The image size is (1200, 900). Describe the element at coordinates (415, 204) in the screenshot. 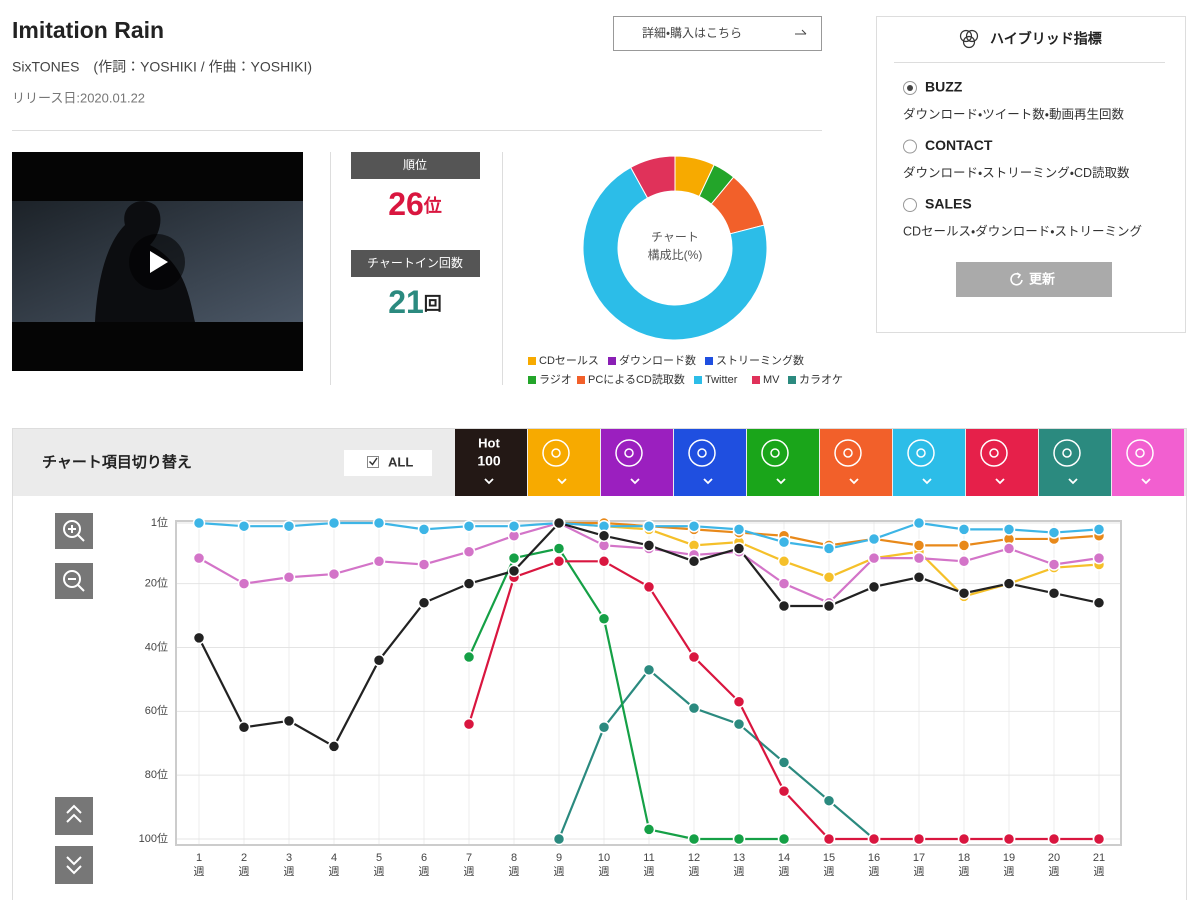

I see `rank-value: 26位` at that location.